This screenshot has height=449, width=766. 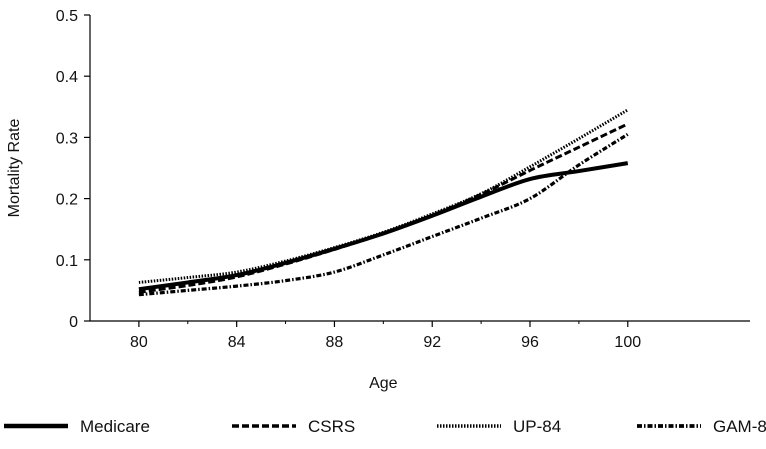 What do you see at coordinates (432, 342) in the screenshot?
I see `x-tick-label: 92` at bounding box center [432, 342].